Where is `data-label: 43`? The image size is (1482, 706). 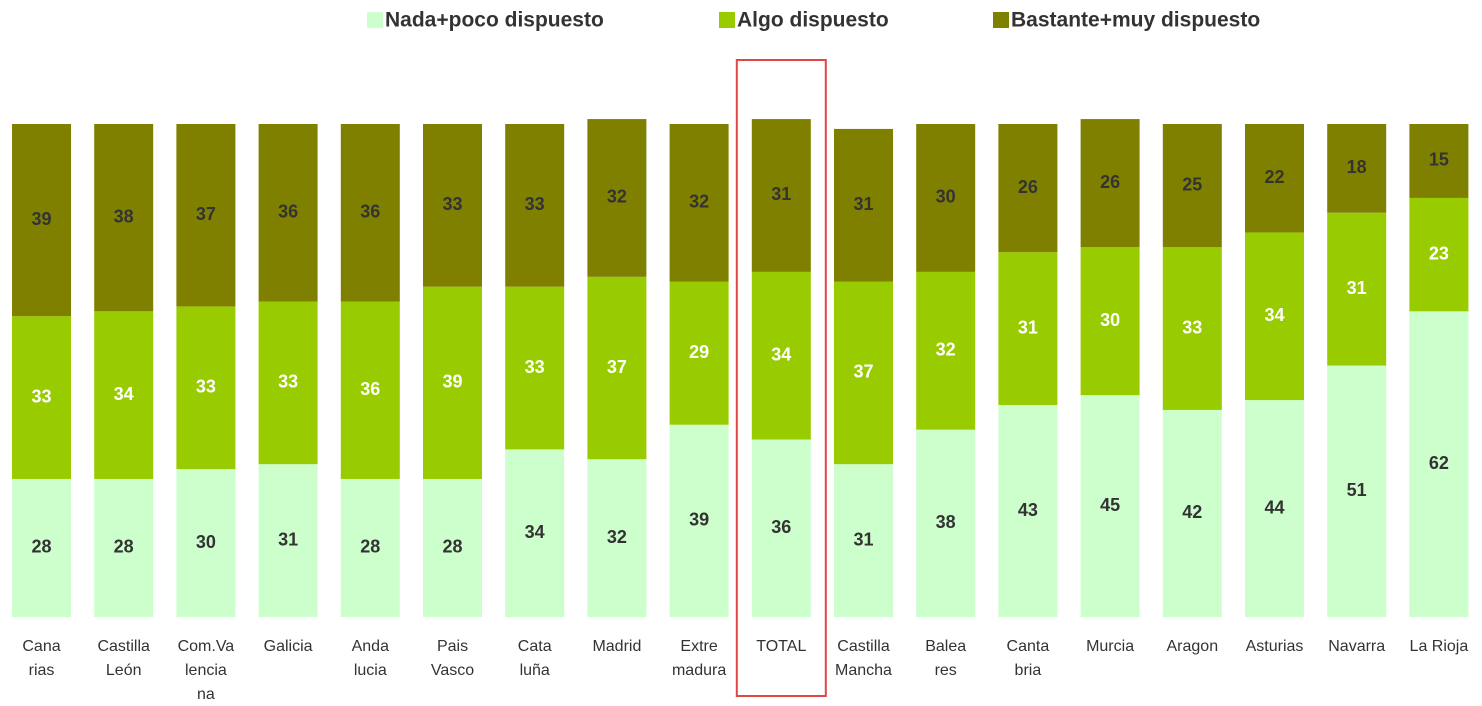 data-label: 43 is located at coordinates (1028, 510).